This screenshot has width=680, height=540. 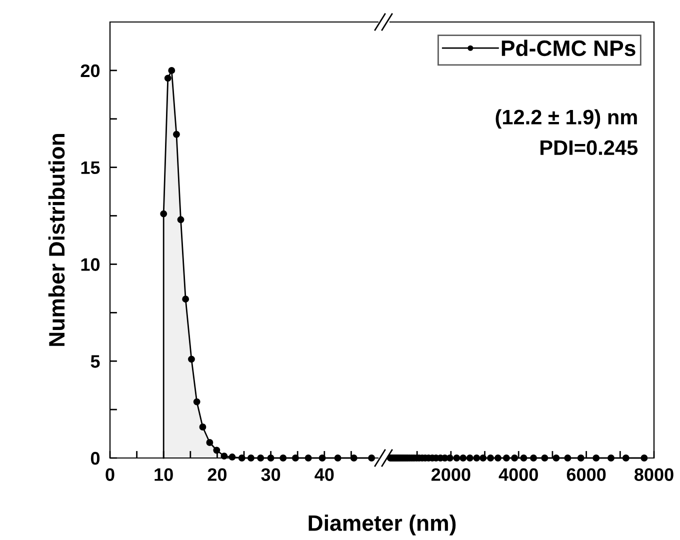 What do you see at coordinates (518, 474) in the screenshot?
I see `x-tick-label: 4000` at bounding box center [518, 474].